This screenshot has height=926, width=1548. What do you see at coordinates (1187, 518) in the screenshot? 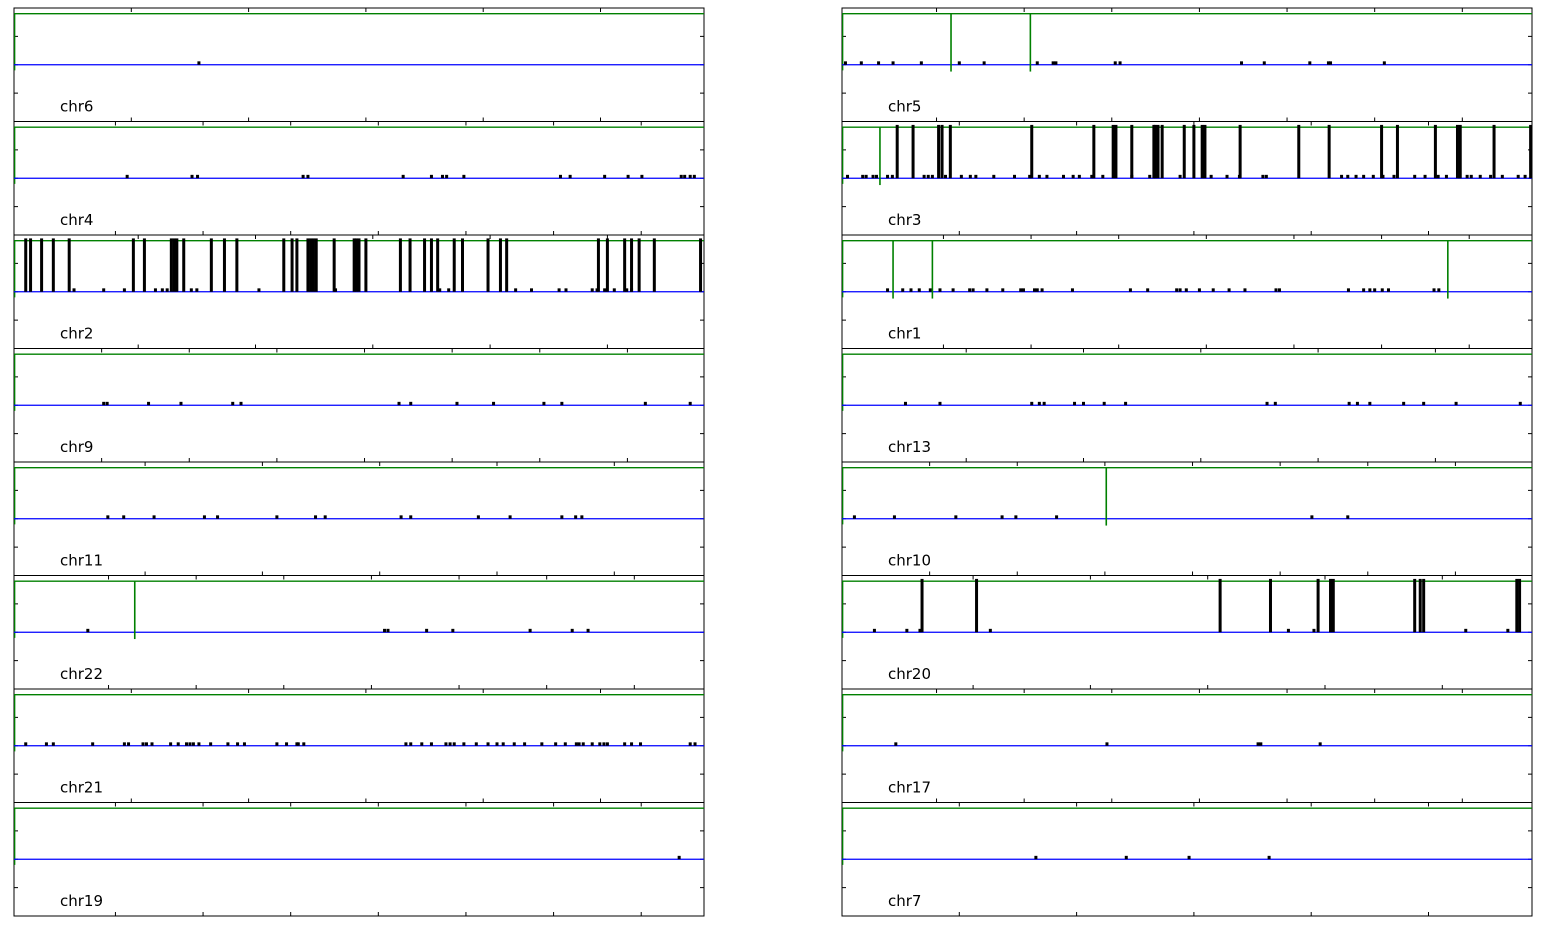
I see `panel-chr10: chr10` at bounding box center [1187, 518].